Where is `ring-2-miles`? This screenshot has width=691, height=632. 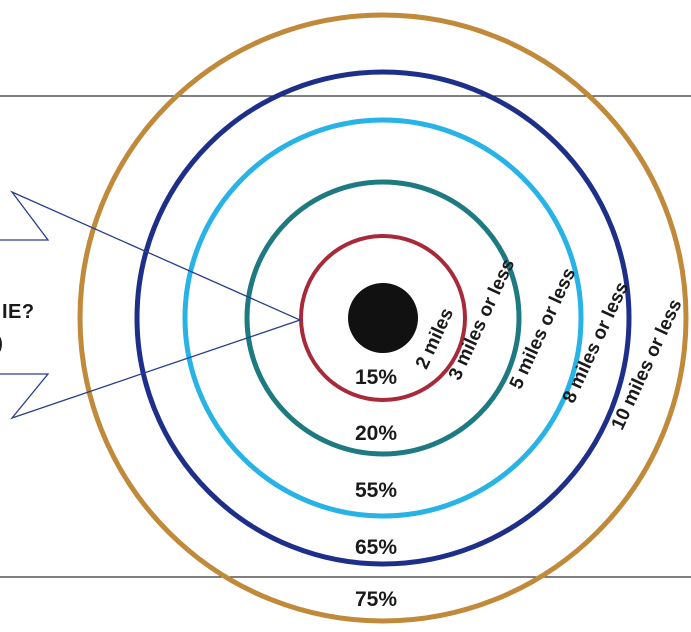 ring-2-miles is located at coordinates (383, 318).